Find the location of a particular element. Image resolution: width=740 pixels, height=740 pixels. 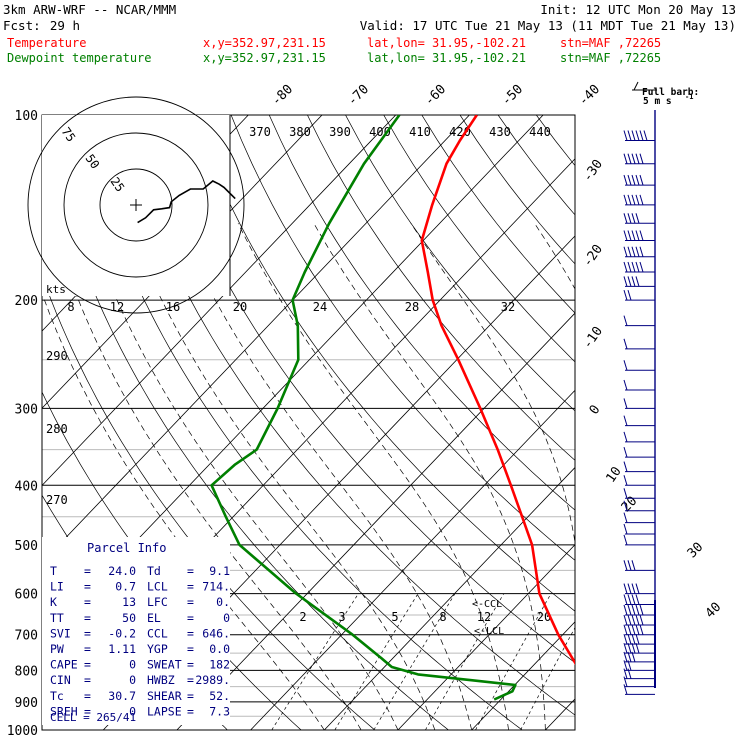

parcel-param-label: Tc is located at coordinates (57, 696).